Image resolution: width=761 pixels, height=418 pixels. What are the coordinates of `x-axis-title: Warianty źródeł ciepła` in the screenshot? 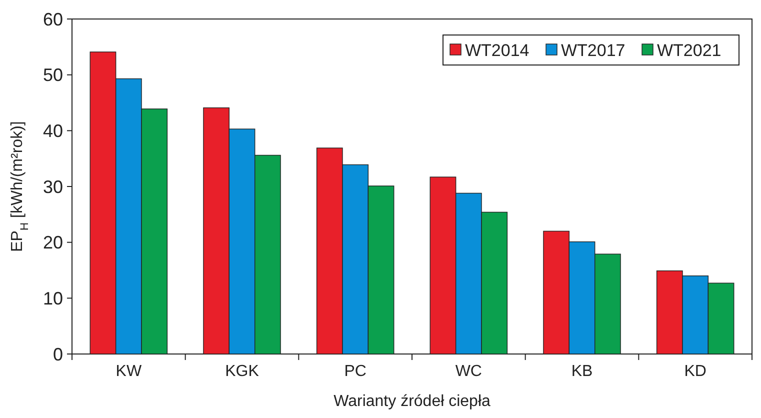 It's located at (412, 401).